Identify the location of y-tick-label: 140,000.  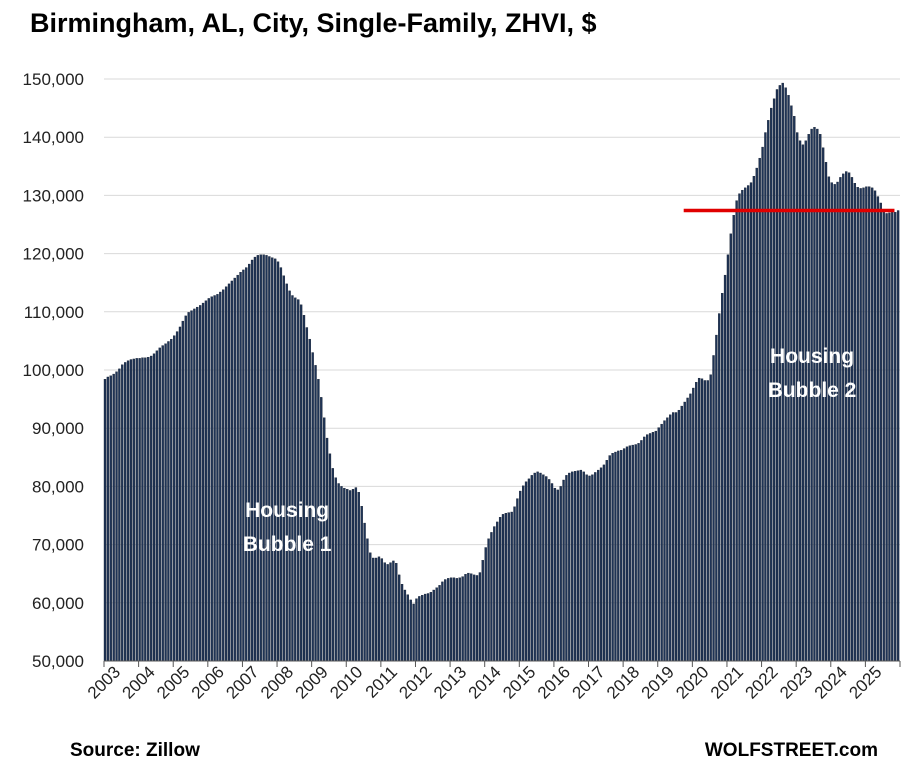
(53, 137).